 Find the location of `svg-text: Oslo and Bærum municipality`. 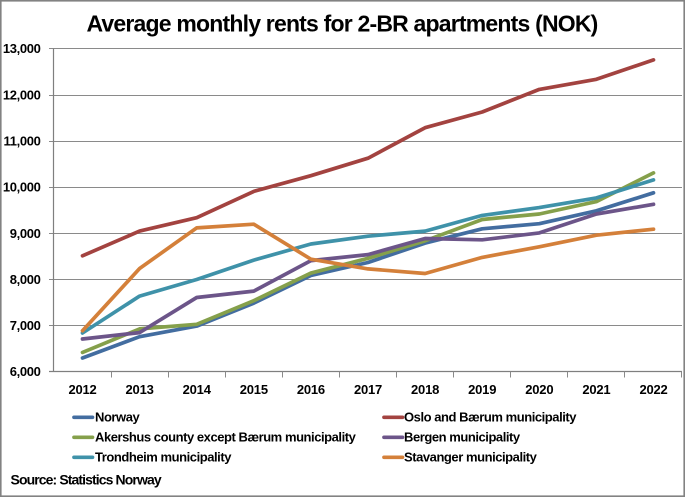

svg-text: Oslo and Bærum municipality is located at coordinates (490, 417).